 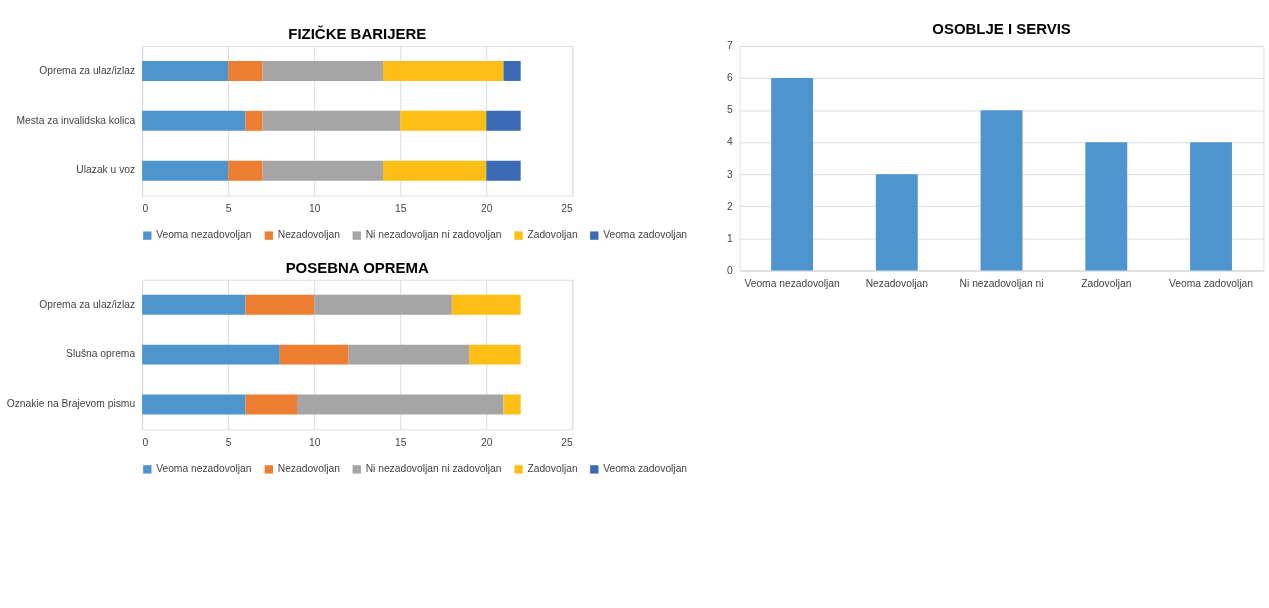 What do you see at coordinates (897, 283) in the screenshot?
I see `x-tick-label: Nezadovoljan` at bounding box center [897, 283].